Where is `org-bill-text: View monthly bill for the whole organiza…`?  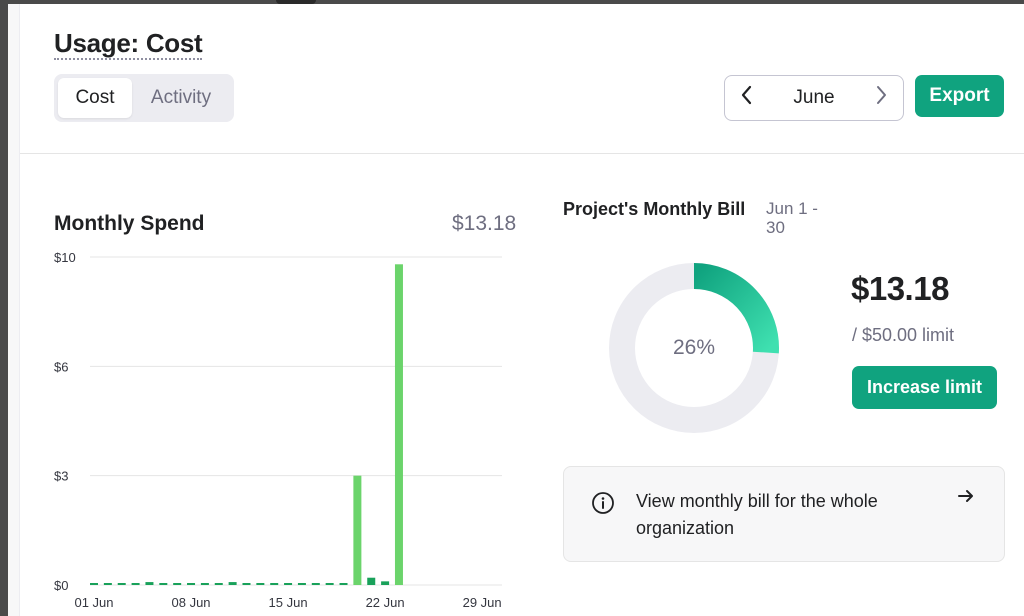 org-bill-text: View monthly bill for the whole organiza… is located at coordinates (757, 514).